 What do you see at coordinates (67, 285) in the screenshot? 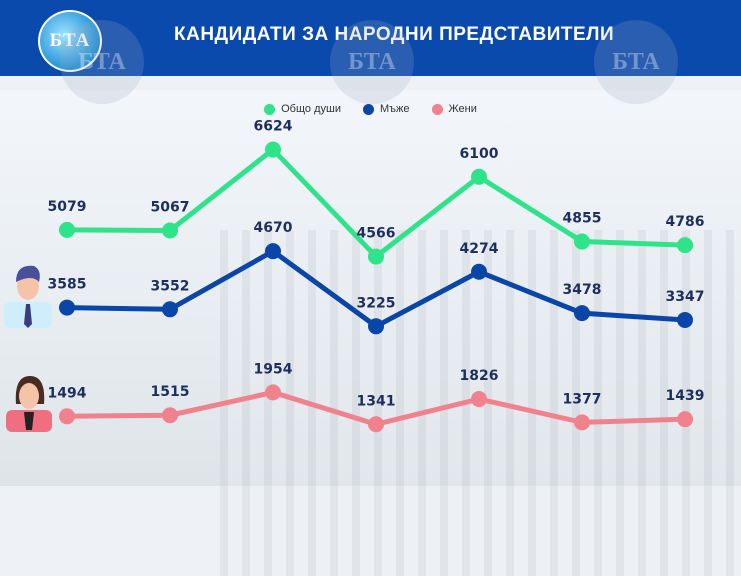
I see `data-label: 3585` at bounding box center [67, 285].